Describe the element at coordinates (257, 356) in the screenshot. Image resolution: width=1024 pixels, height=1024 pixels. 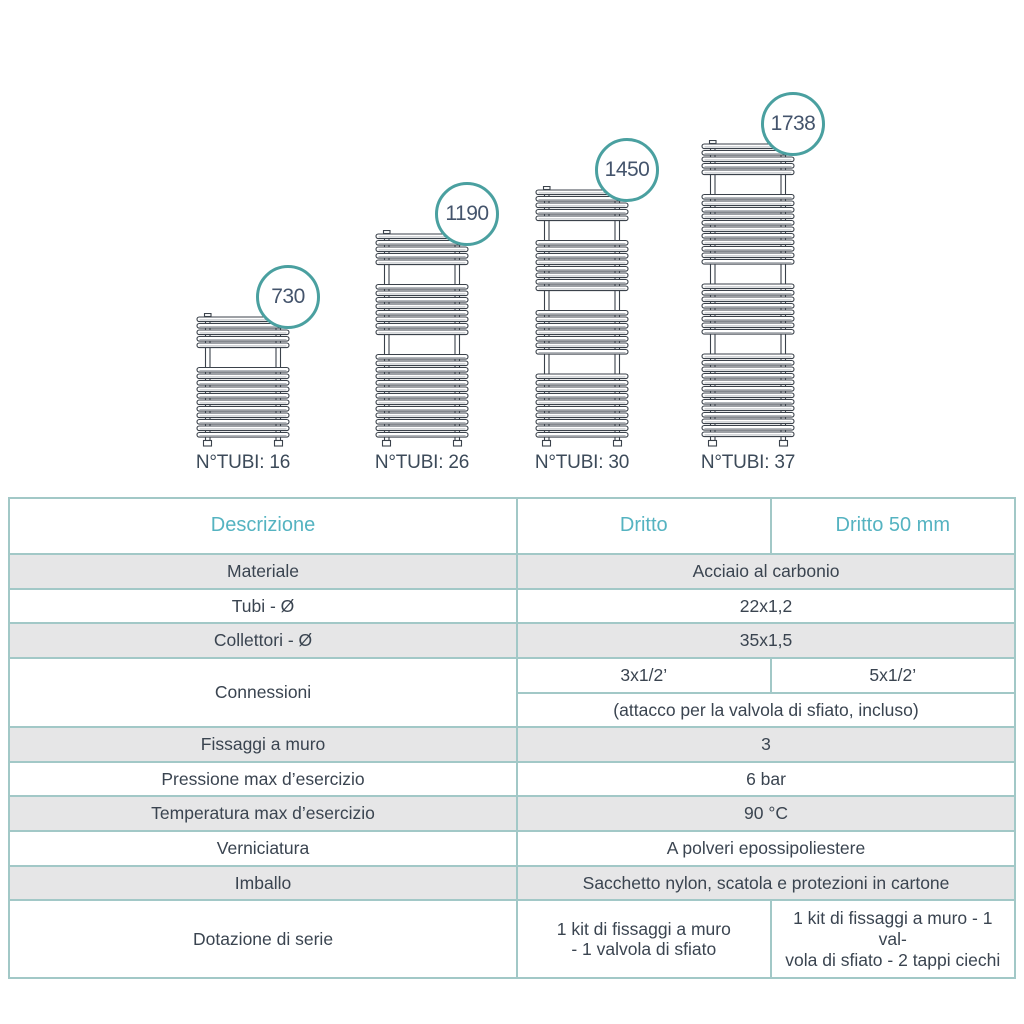
I see `radiator-diagram-730: 730` at that location.